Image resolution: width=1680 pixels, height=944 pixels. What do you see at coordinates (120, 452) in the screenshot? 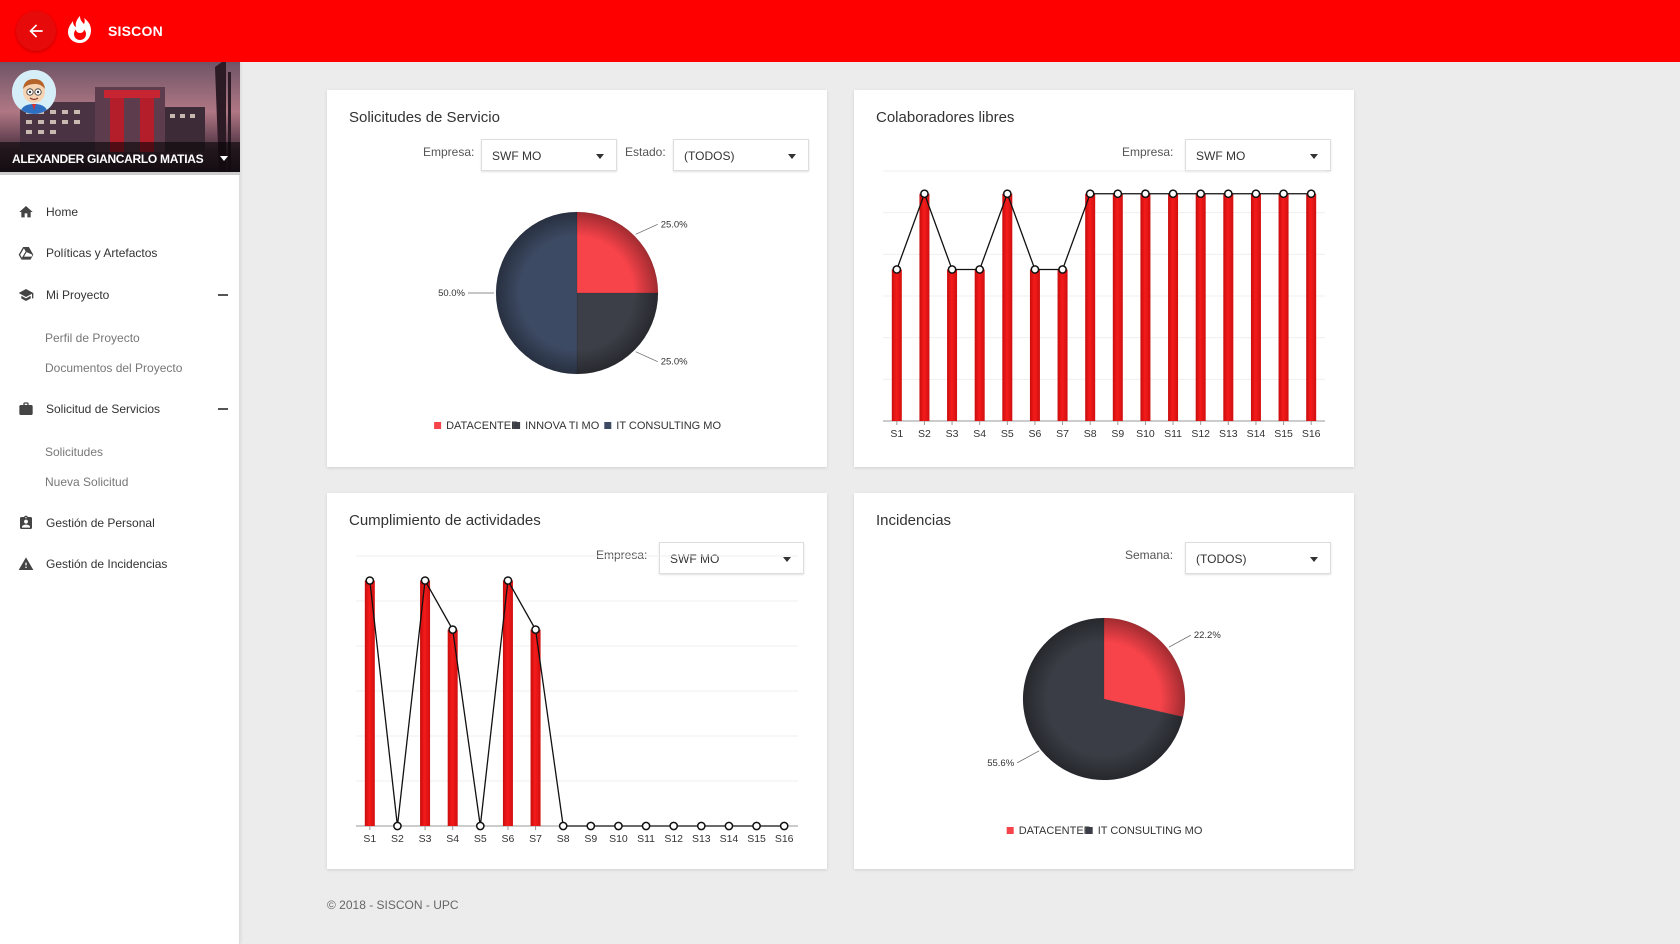
I see `sidebar-subitem-solicitudes: Solicitudes` at bounding box center [120, 452].